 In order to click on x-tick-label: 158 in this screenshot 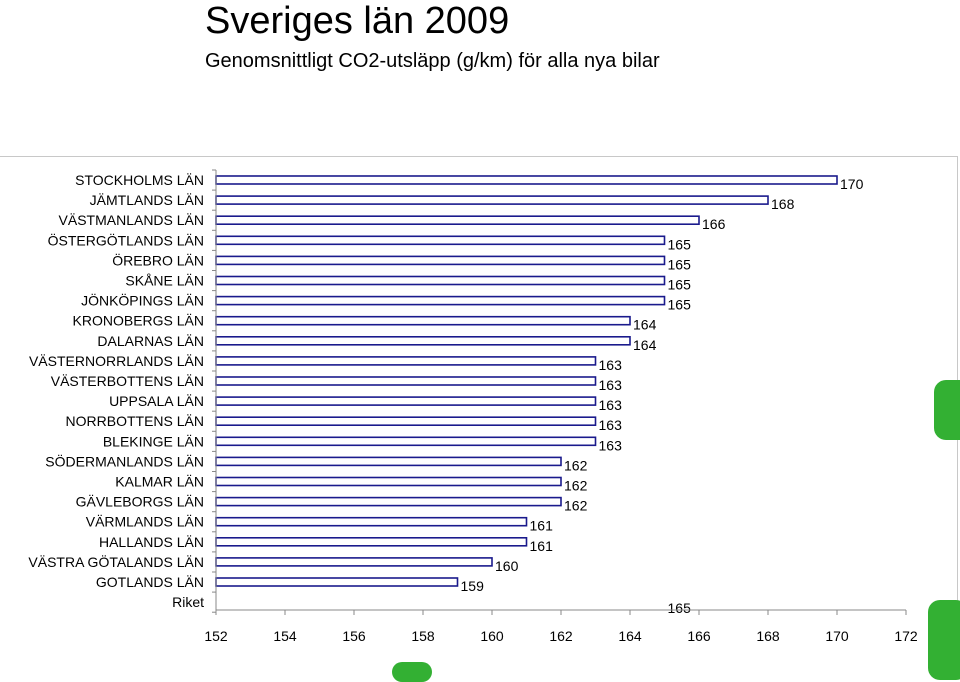, I will do `click(423, 636)`.